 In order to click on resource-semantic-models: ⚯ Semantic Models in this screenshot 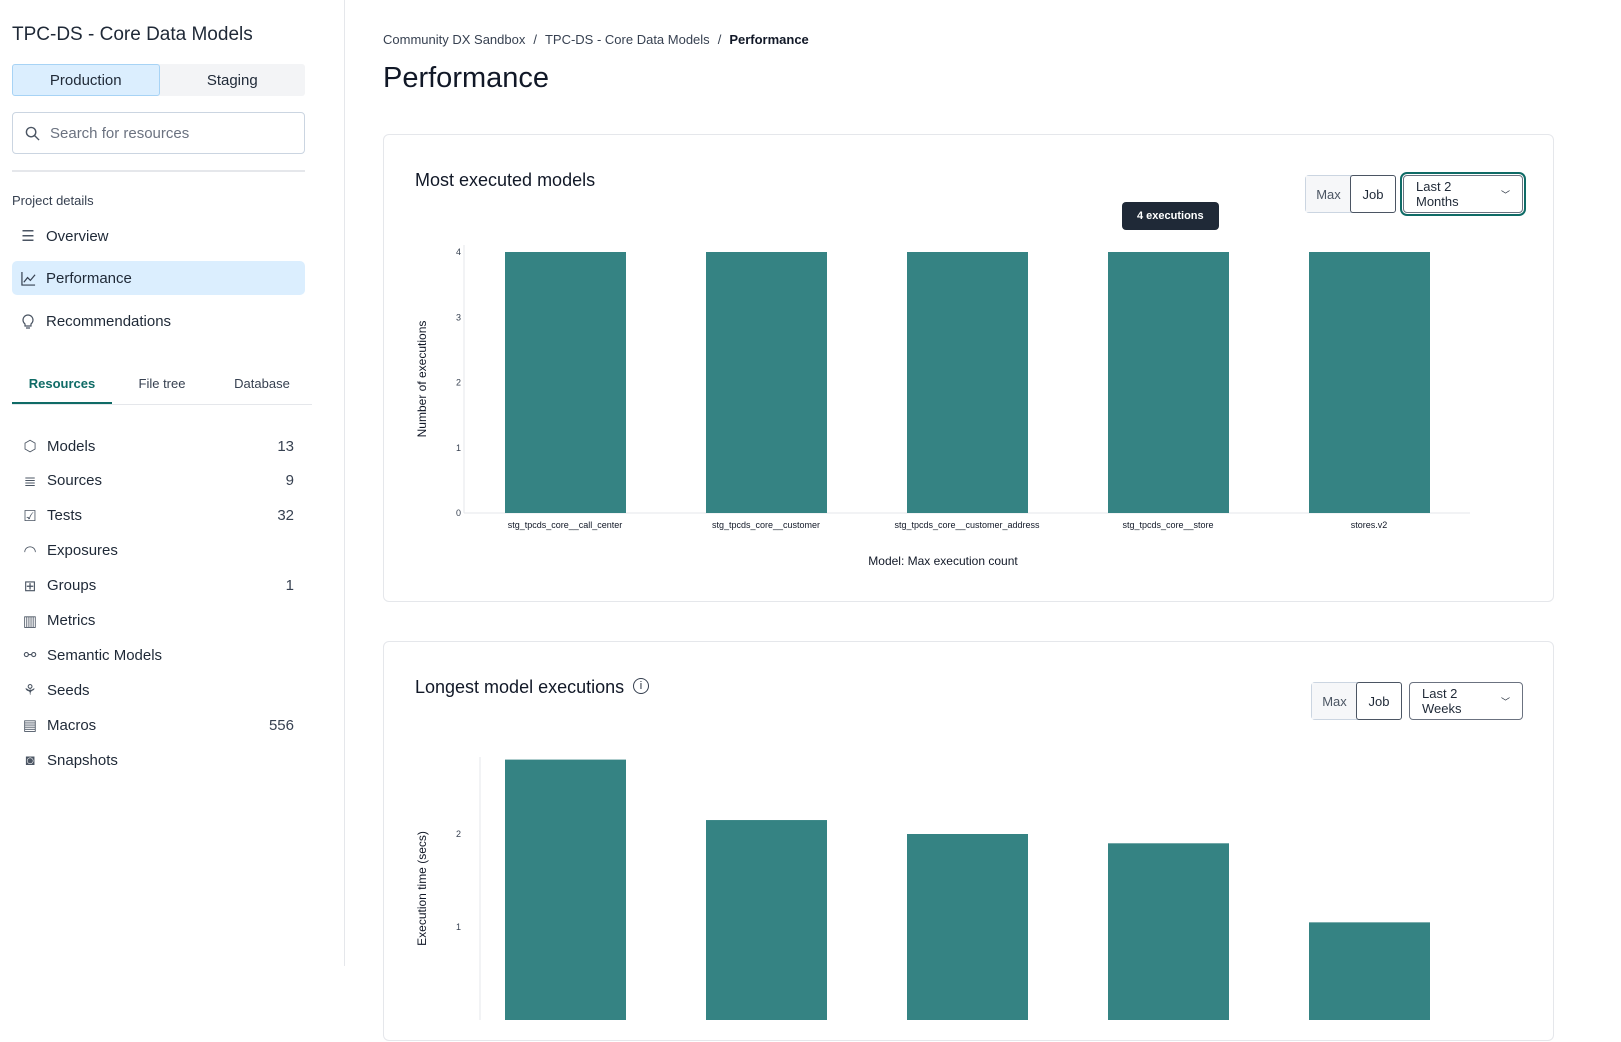, I will do `click(158, 655)`.